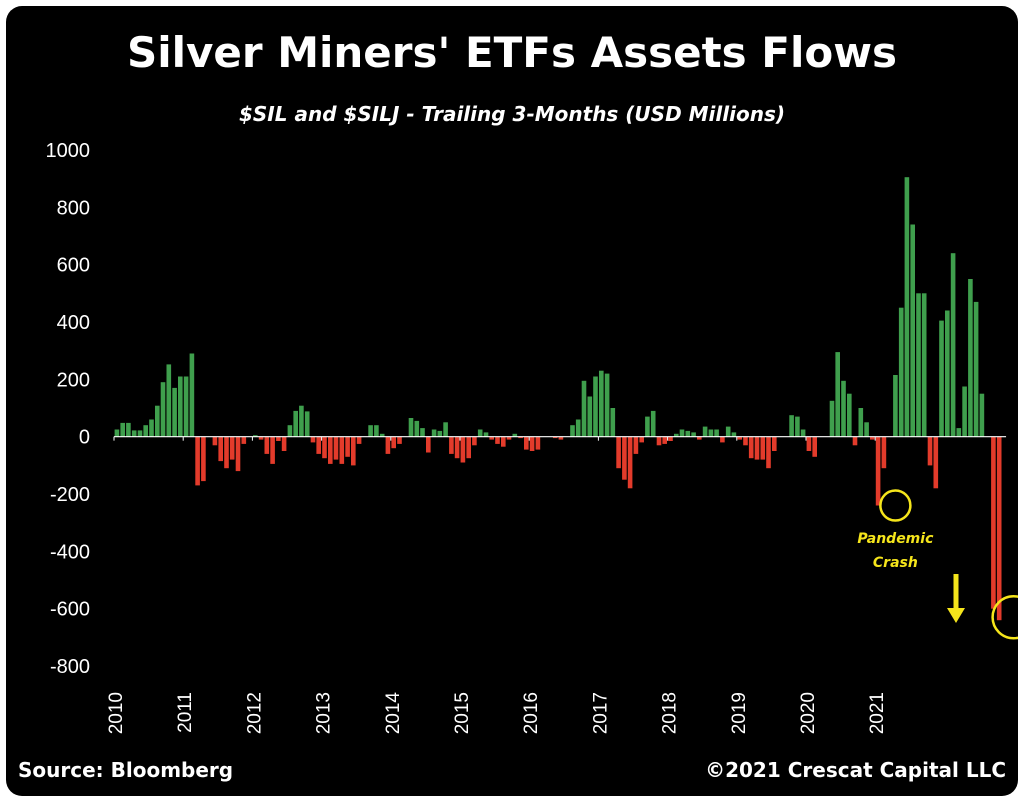  Describe the element at coordinates (68, 151) in the screenshot. I see `y-tick-label: 1000` at that location.